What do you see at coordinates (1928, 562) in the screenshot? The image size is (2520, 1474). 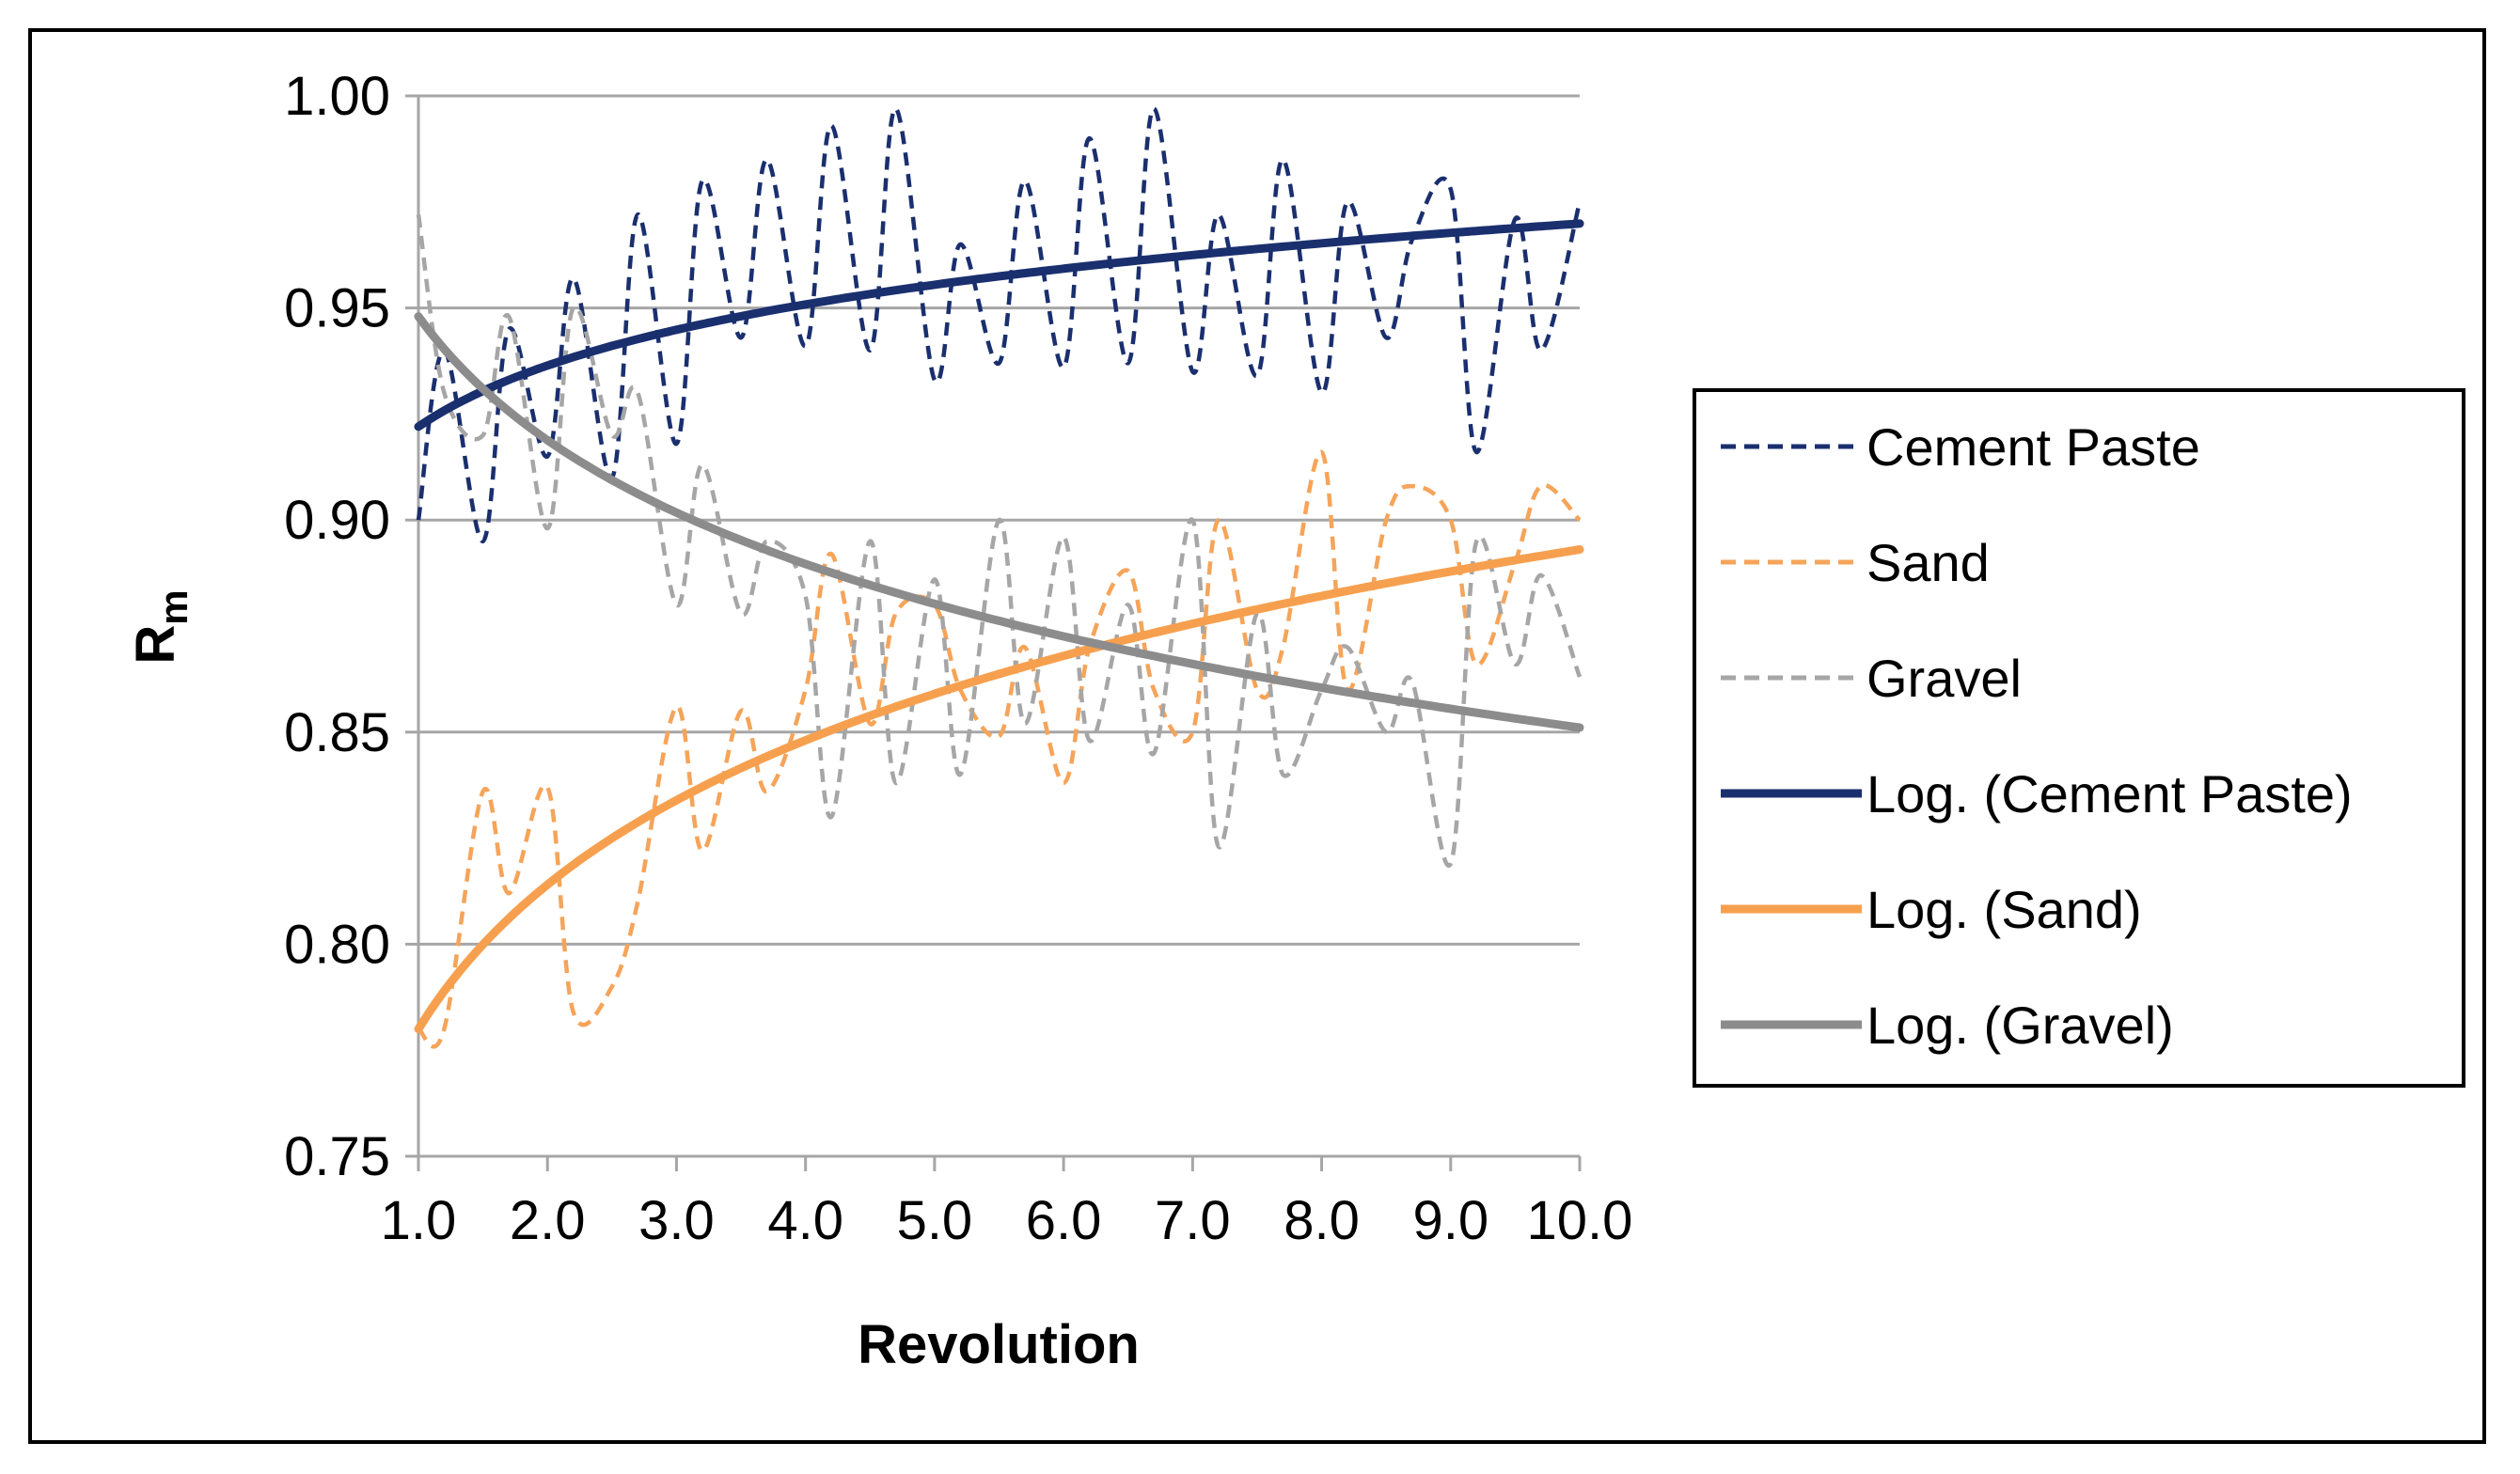 I see `legend-label: Sand` at bounding box center [1928, 562].